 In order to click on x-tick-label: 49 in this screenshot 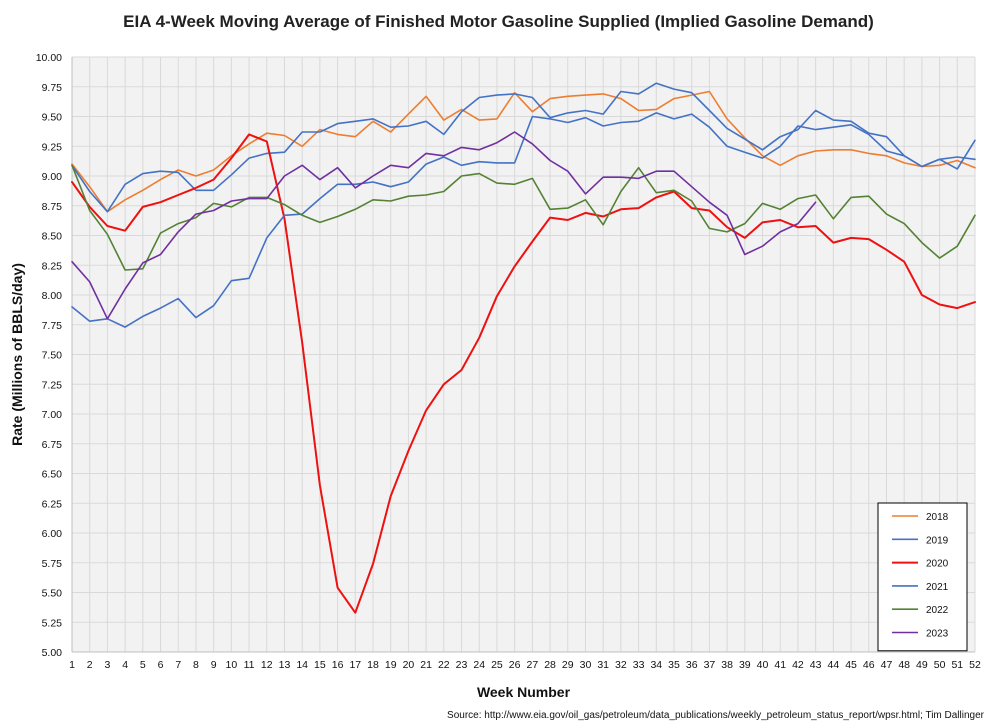, I will do `click(922, 665)`.